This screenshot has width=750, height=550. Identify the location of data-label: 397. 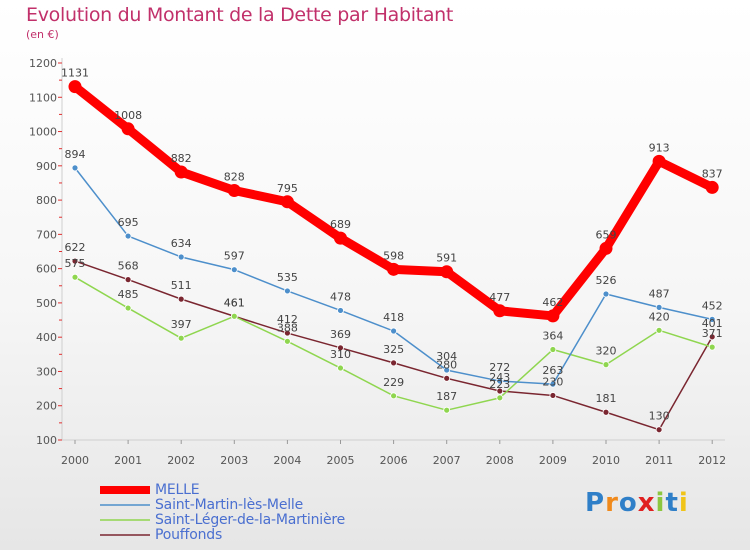
(181, 324).